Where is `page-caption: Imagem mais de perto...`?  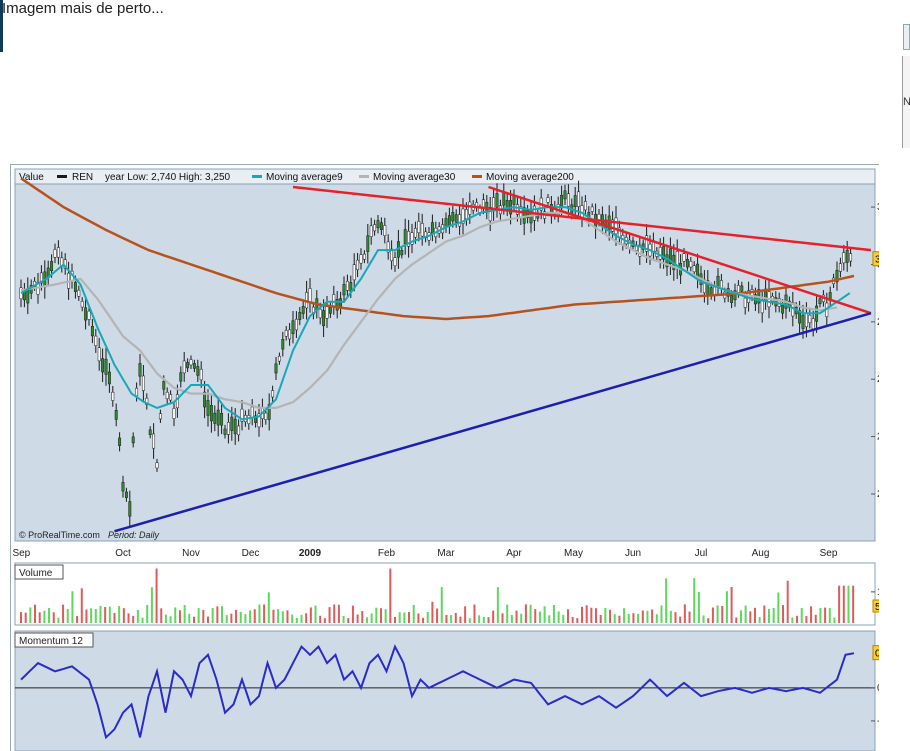 page-caption: Imagem mais de perto... is located at coordinates (83, 8).